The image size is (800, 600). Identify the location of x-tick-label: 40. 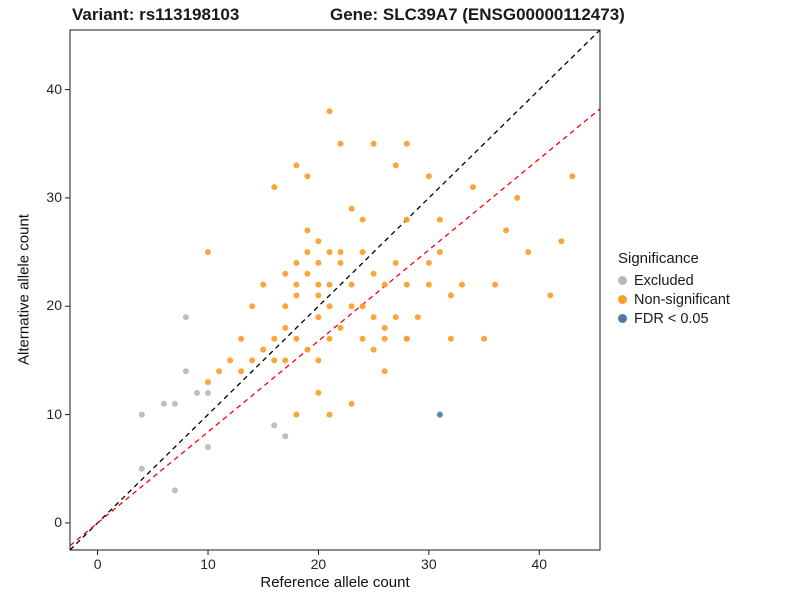
(539, 564).